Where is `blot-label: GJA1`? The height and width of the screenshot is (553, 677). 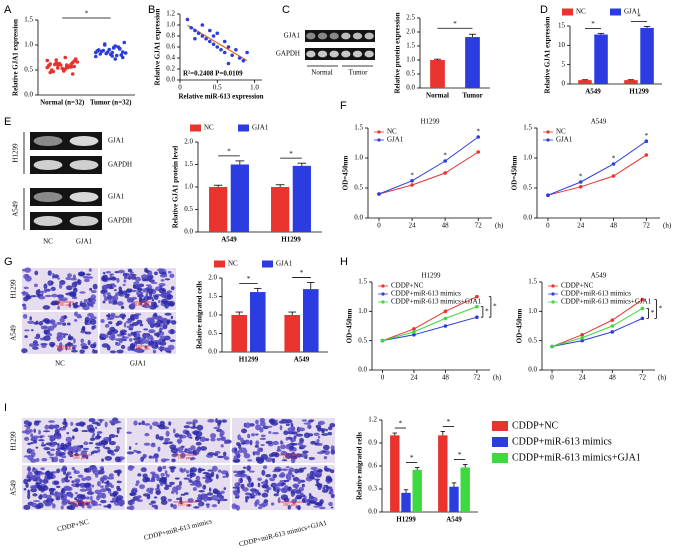 blot-label: GJA1 is located at coordinates (292, 36).